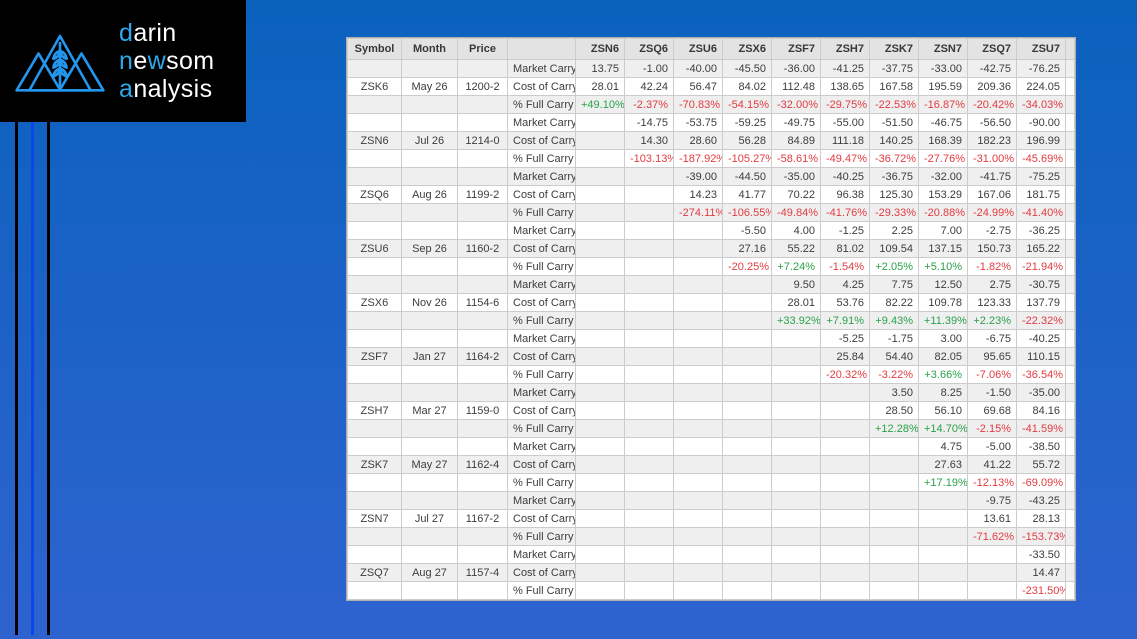 This screenshot has width=1137, height=639. What do you see at coordinates (711, 428) in the screenshot?
I see `row-zsh7-pct: % Full Carry +12.28% +14.70% -2.15% -41.59%` at bounding box center [711, 428].